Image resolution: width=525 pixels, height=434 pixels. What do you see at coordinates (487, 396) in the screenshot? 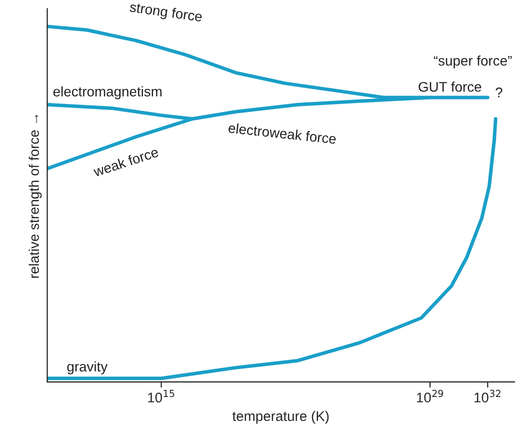
I see `x-tick-label: 10$^{32}$` at bounding box center [487, 396].